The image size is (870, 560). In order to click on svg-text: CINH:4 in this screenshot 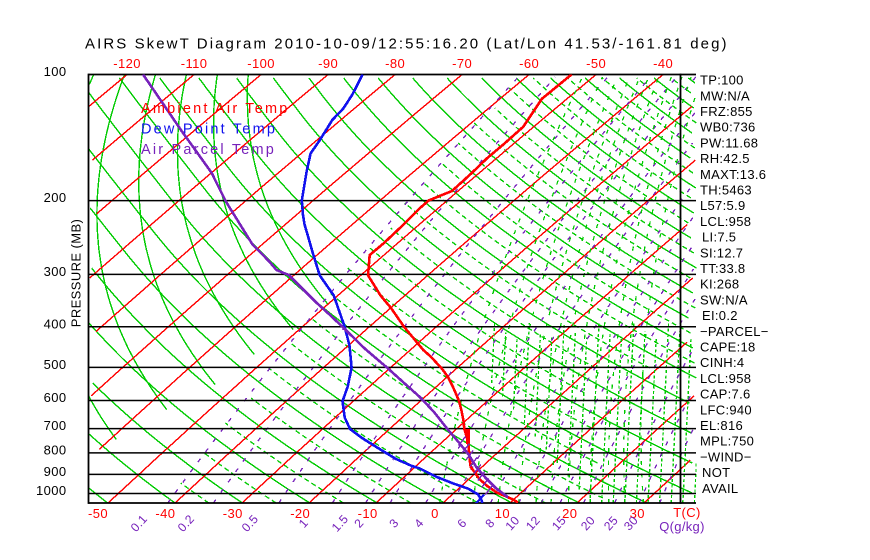, I will do `click(722, 362)`.